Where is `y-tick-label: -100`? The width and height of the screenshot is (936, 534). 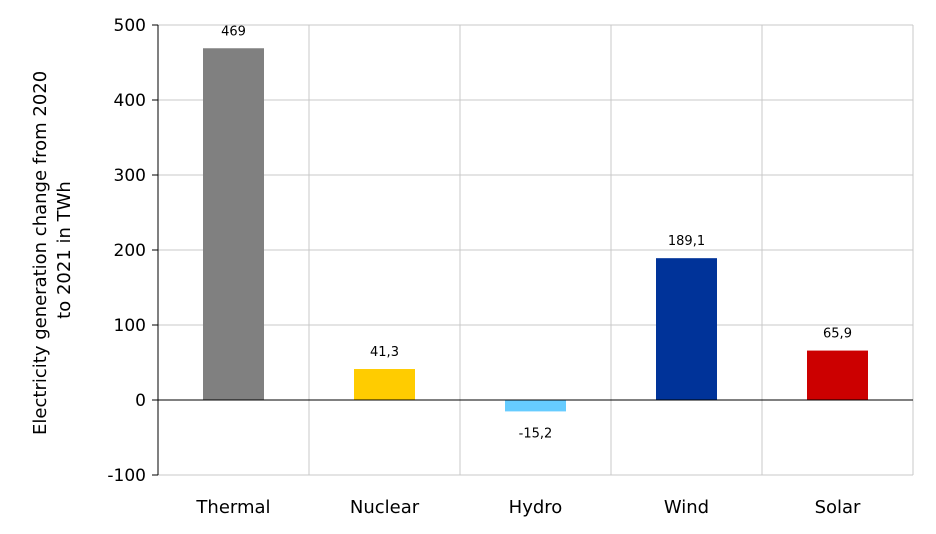 y-tick-label: -100 is located at coordinates (126, 476).